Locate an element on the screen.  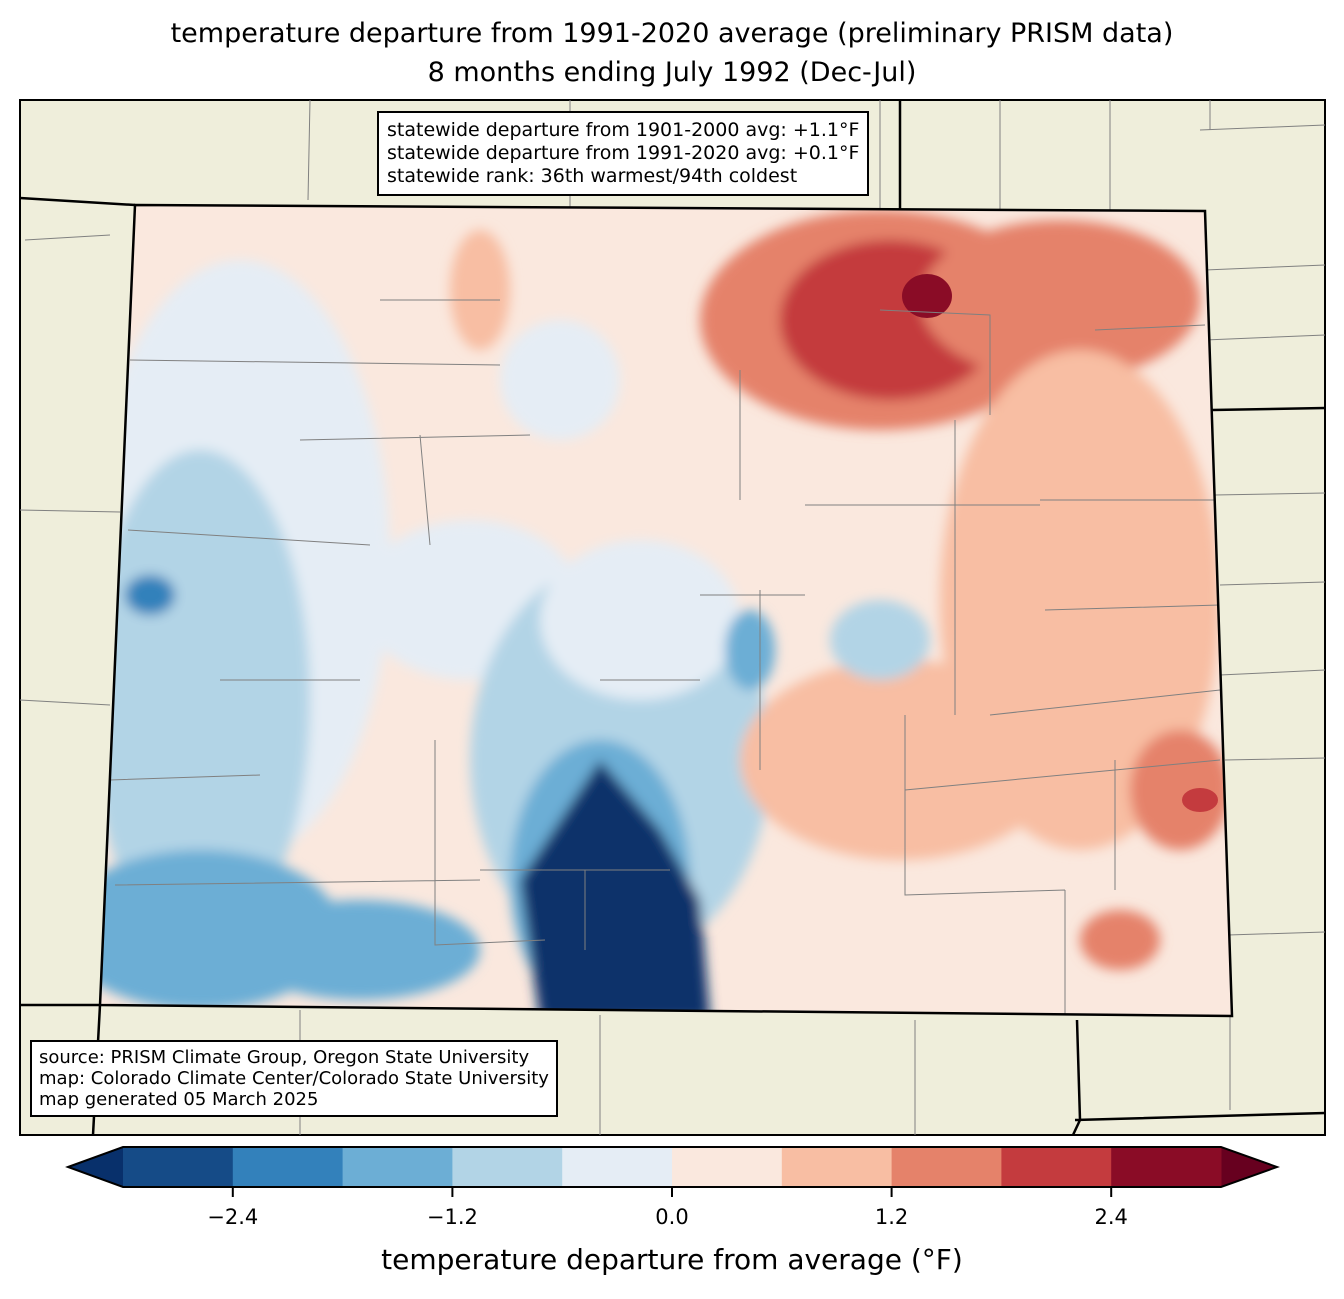
colorbar-extend-high is located at coordinates (1249, 1167).